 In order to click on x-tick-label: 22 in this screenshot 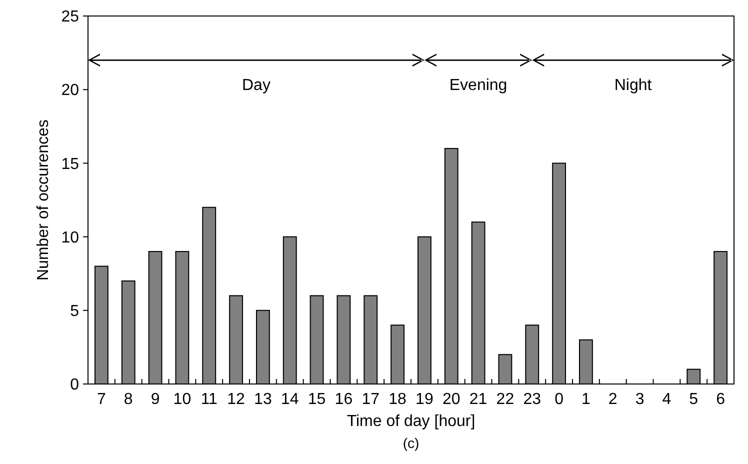, I will do `click(505, 399)`.